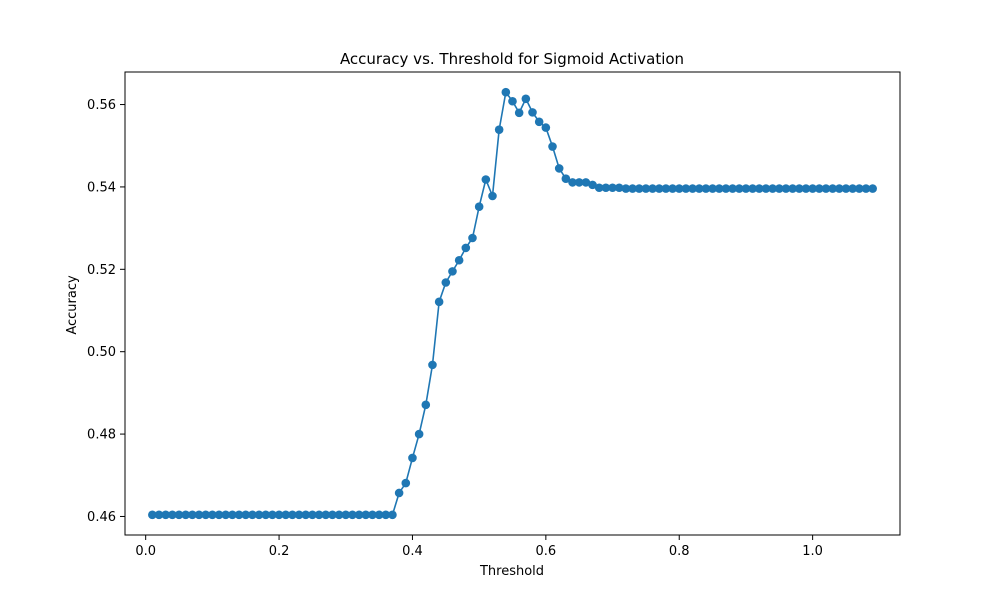  Describe the element at coordinates (812, 551) in the screenshot. I see `x-tick-label: 1.0` at that location.